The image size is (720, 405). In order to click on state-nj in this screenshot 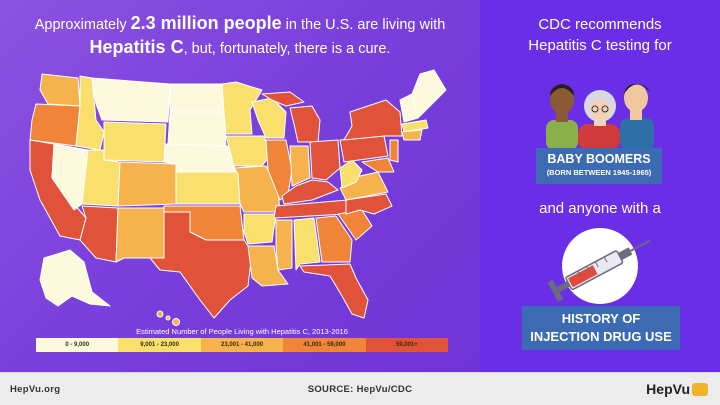, I will do `click(394, 151)`.